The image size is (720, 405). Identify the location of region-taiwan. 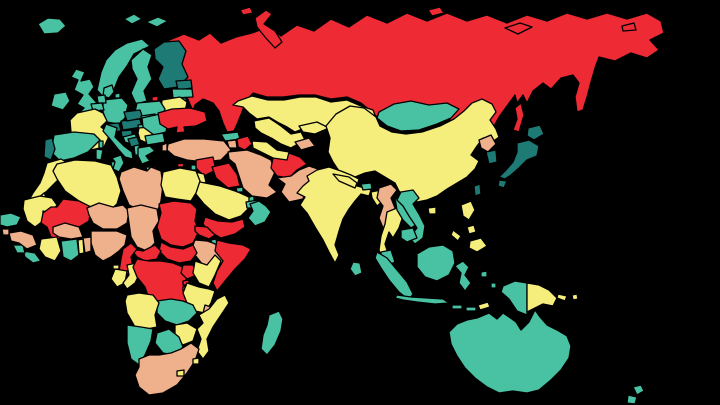
(477, 190).